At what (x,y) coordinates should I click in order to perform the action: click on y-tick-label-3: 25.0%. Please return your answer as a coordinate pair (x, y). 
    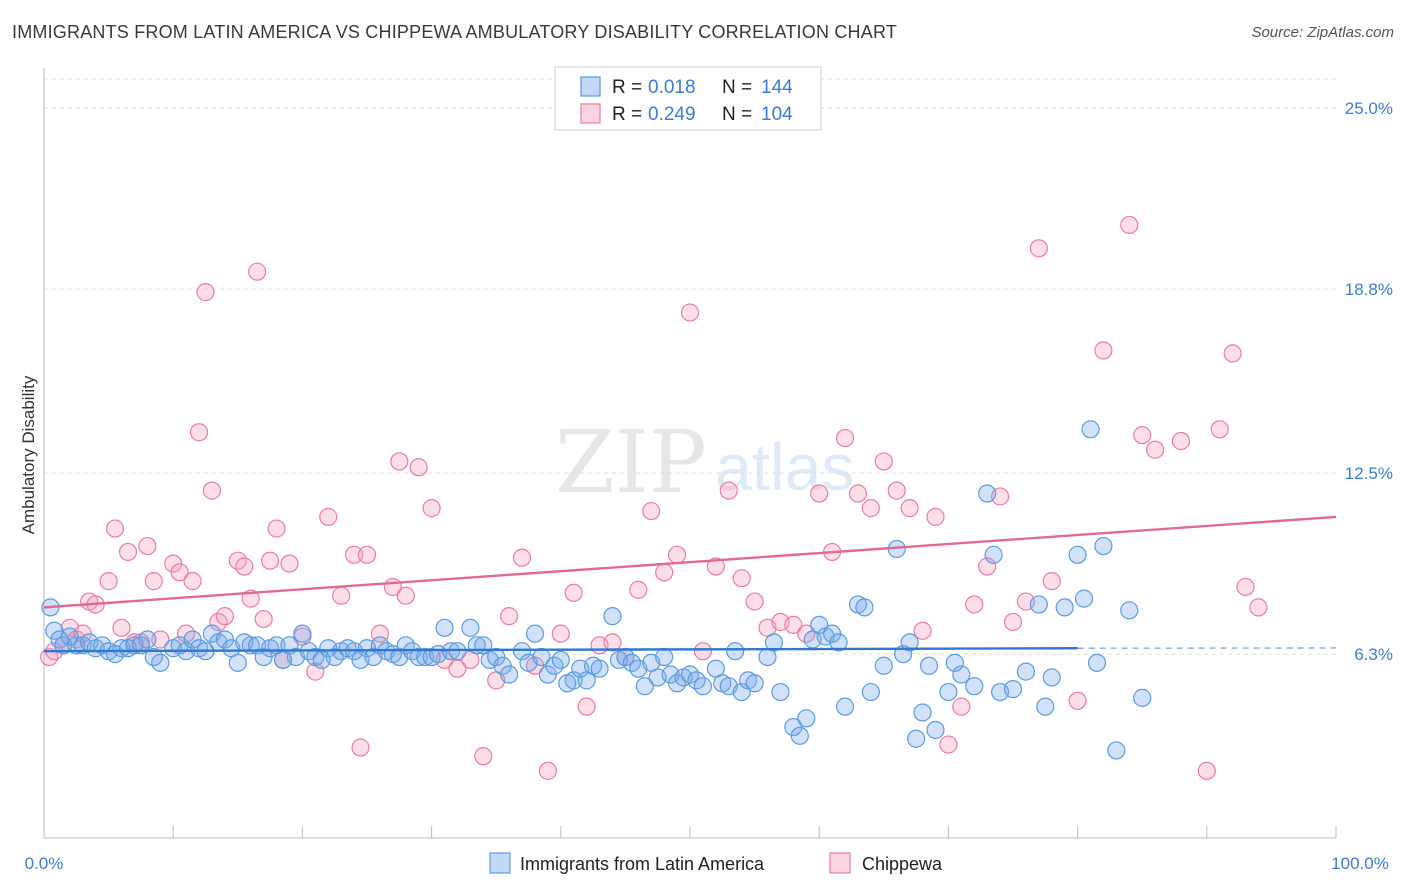
    Looking at the image, I should click on (1369, 108).